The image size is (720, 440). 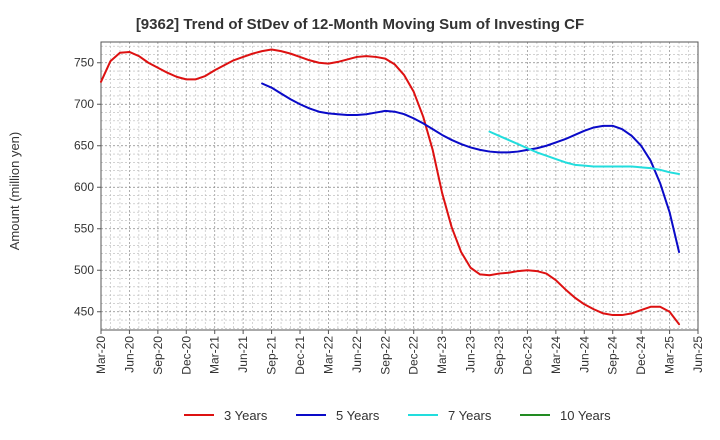 What do you see at coordinates (357, 354) in the screenshot?
I see `x-tick-label: Jun-22` at bounding box center [357, 354].